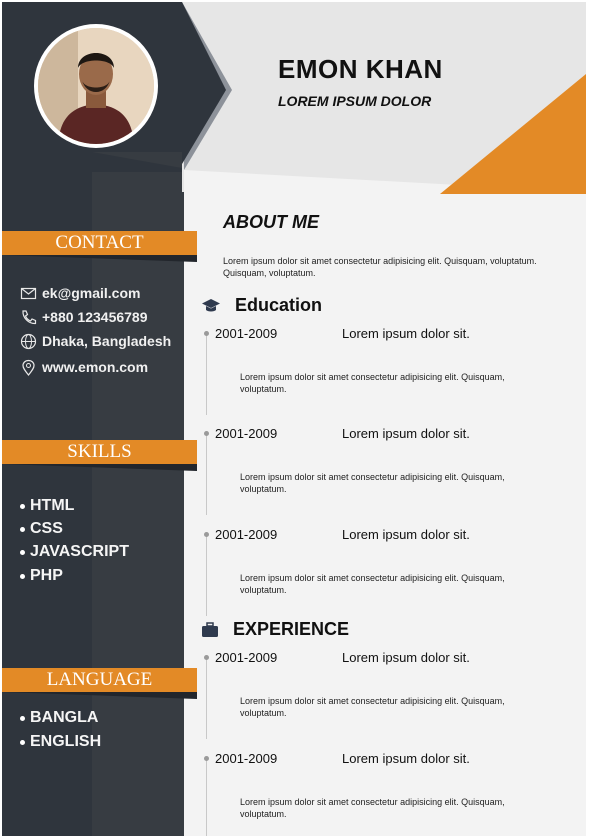 The height and width of the screenshot is (838, 589). I want to click on language-item: BANGLA, so click(59, 718).